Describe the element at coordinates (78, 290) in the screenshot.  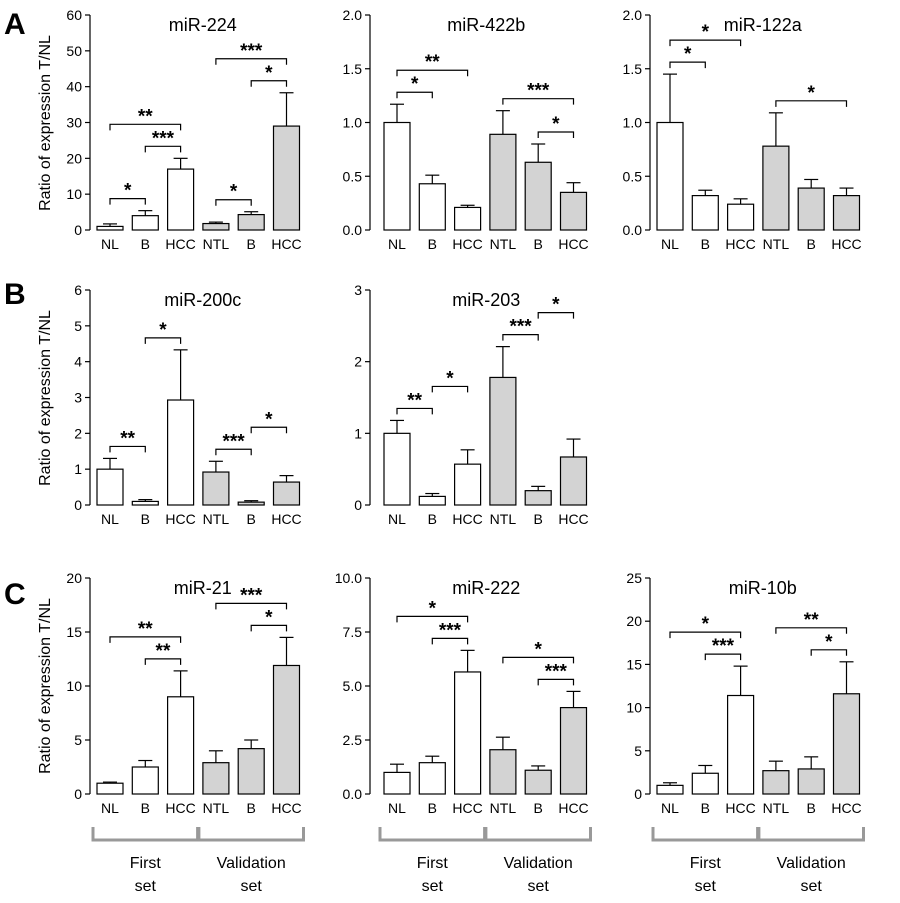
I see `y-tick-label: 6` at that location.